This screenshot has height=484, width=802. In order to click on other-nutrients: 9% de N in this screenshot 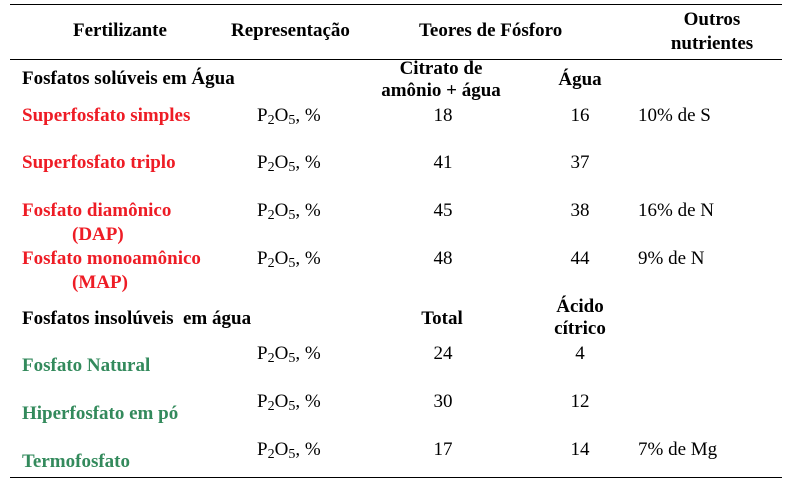, I will do `click(671, 258)`.